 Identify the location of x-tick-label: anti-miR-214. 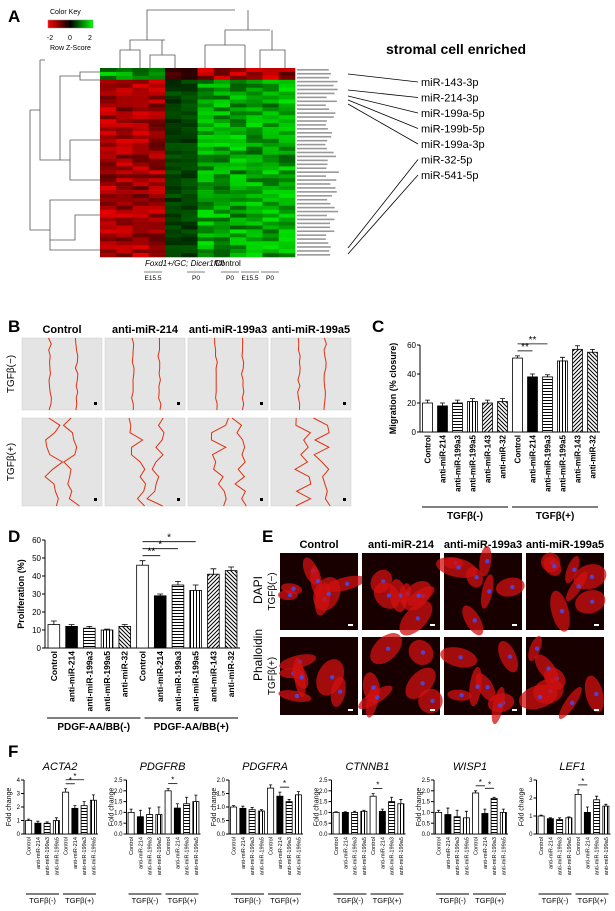
(141, 853).